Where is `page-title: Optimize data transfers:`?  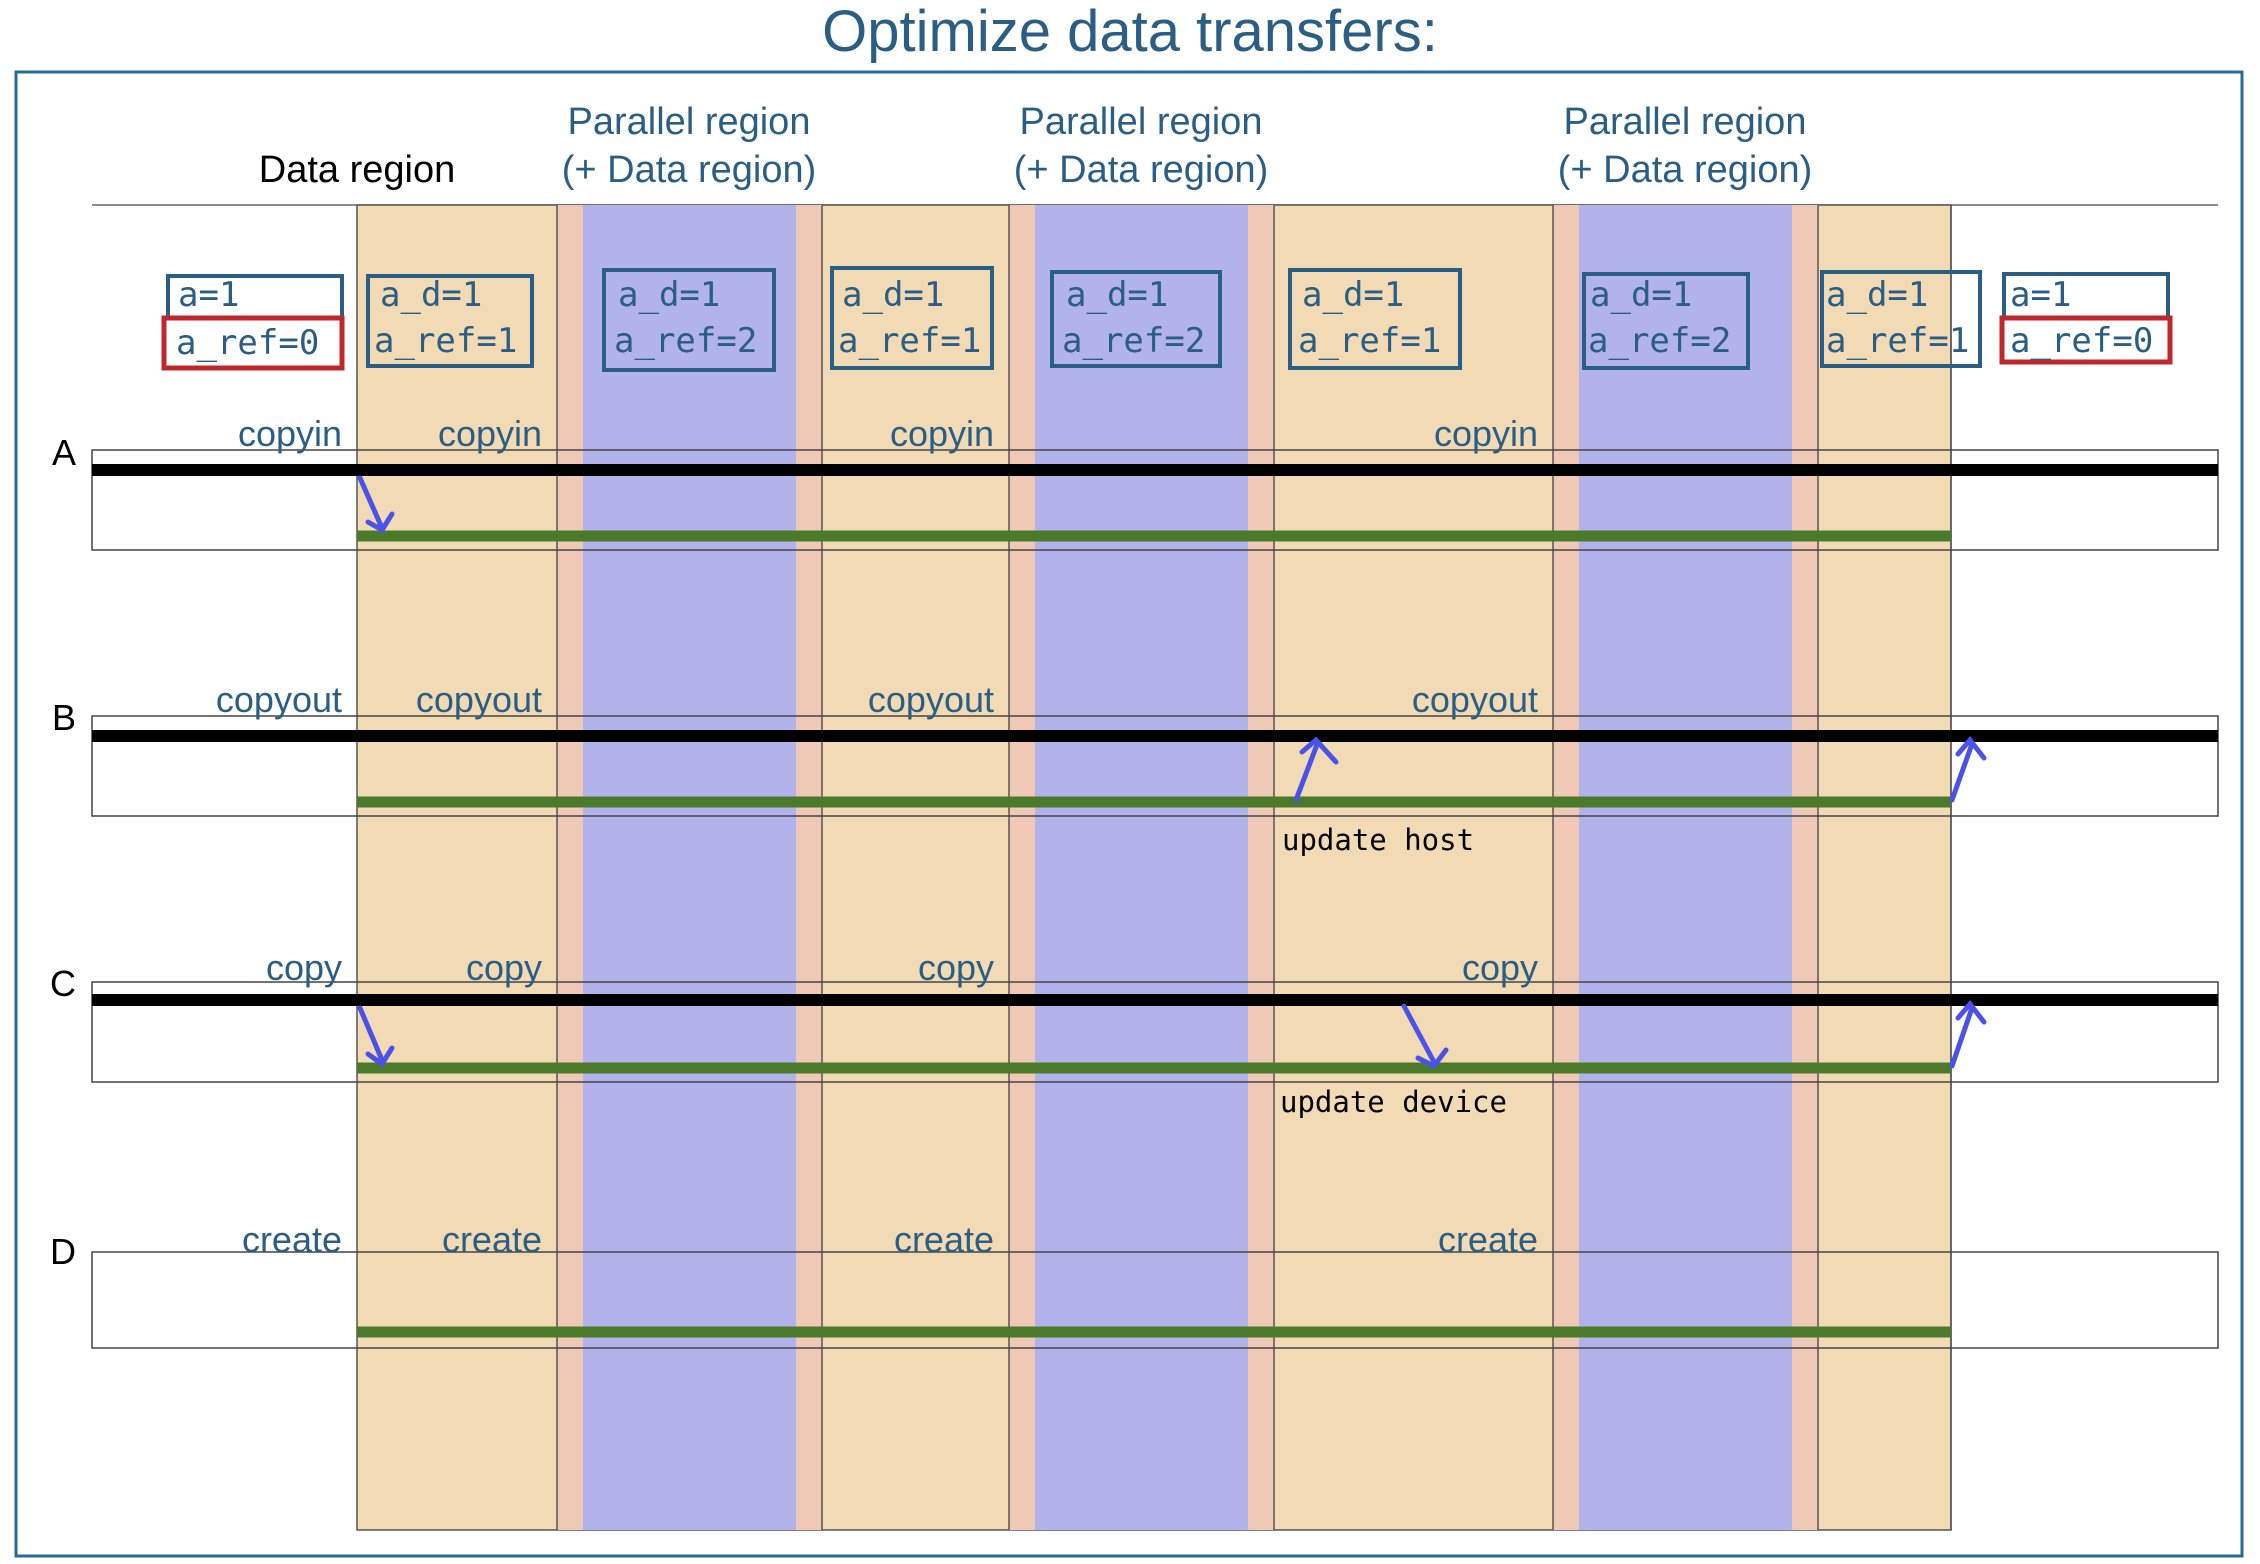 page-title: Optimize data transfers: is located at coordinates (1130, 32).